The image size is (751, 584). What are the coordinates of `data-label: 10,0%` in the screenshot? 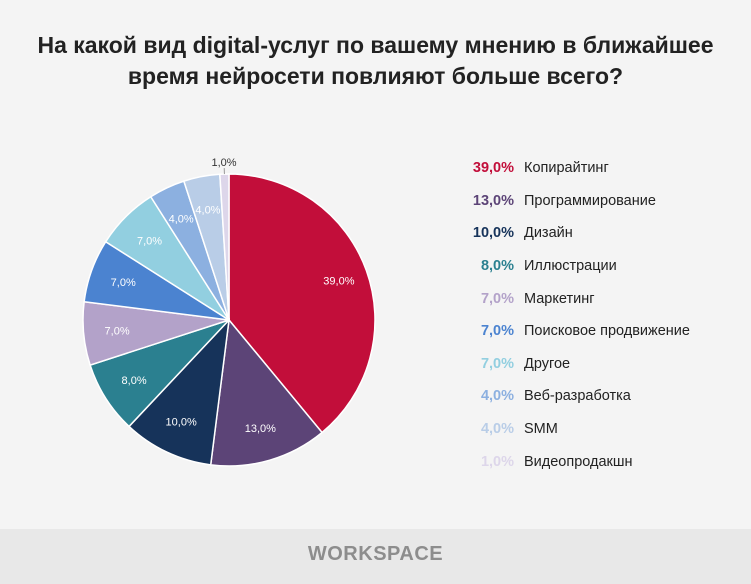 It's located at (181, 423).